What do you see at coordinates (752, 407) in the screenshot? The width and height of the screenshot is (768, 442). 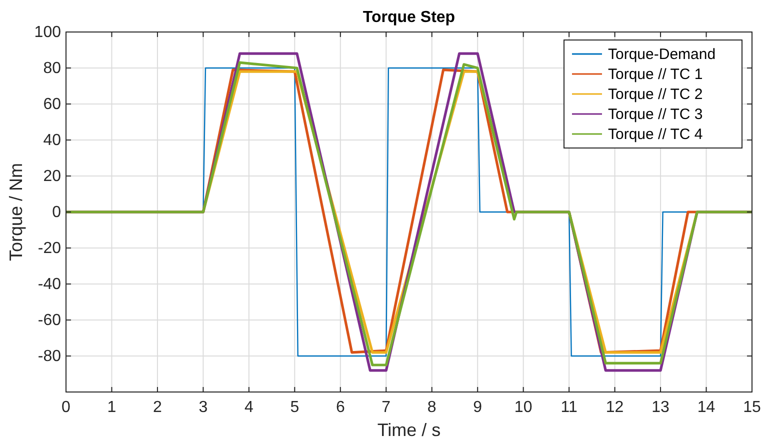 I see `x-tick-label: 15` at bounding box center [752, 407].